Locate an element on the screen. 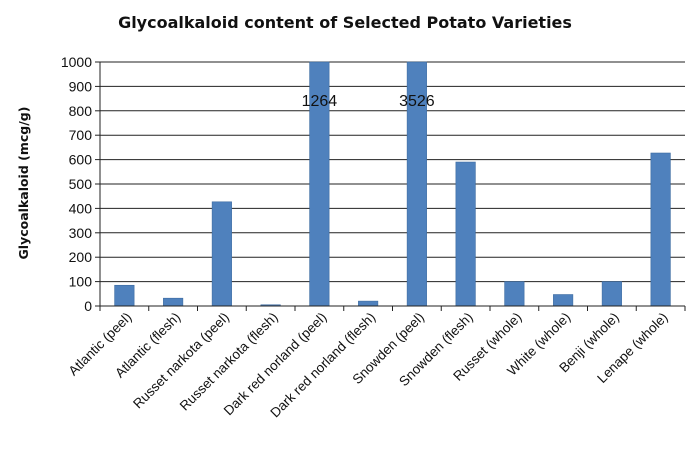  y-axis-ticks: 0 100 200 300 400 500 600 700 800 900 1000 is located at coordinates (80, 184).